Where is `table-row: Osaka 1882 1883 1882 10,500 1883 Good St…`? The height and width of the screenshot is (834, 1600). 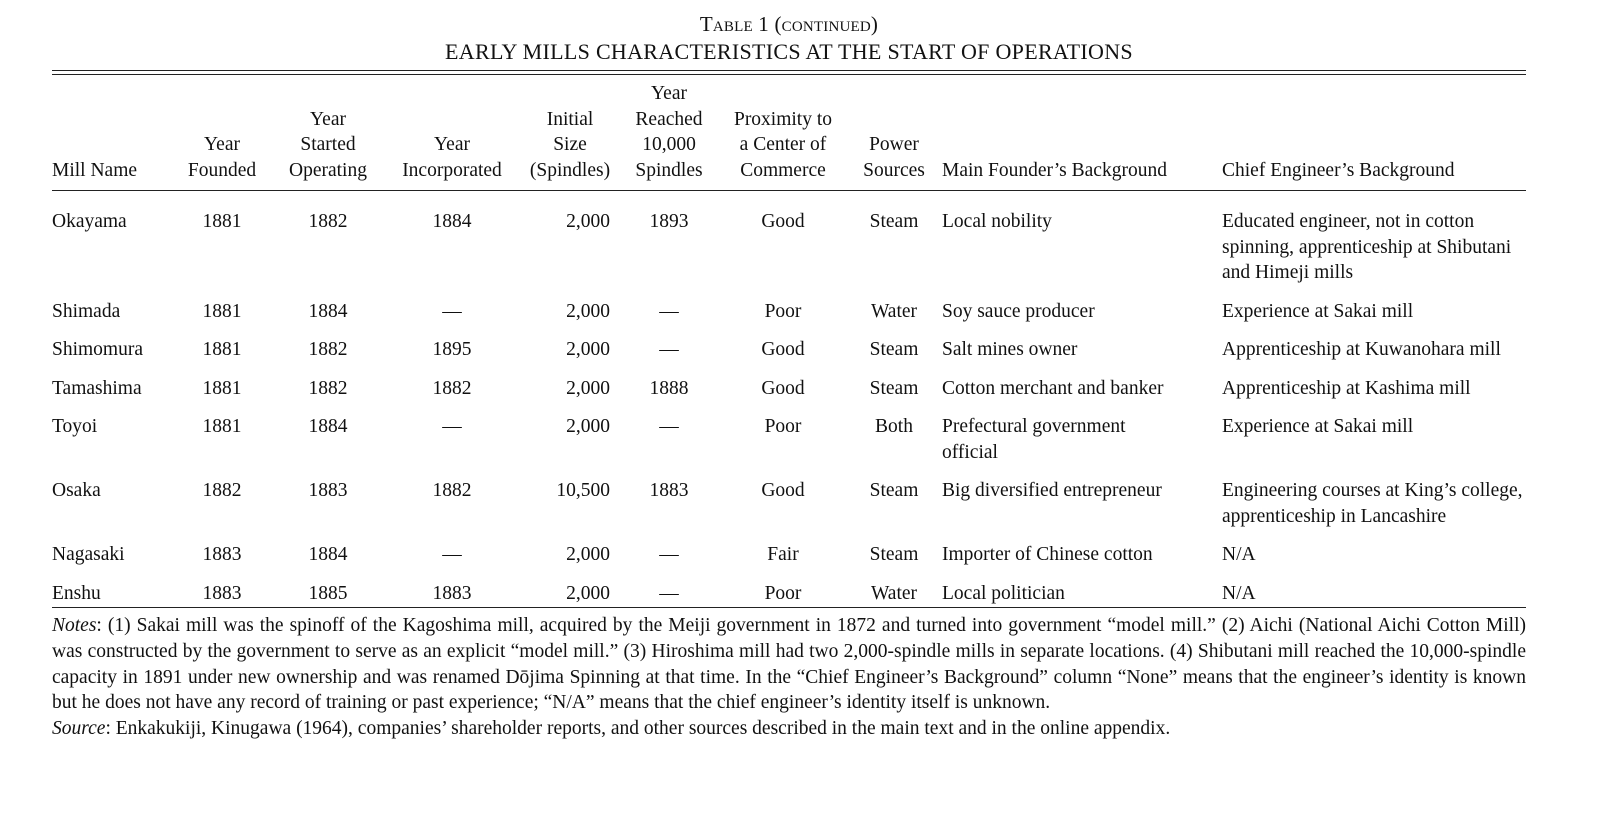
table-row: Osaka 1882 1883 1882 10,500 1883 Good St… is located at coordinates (789, 497).